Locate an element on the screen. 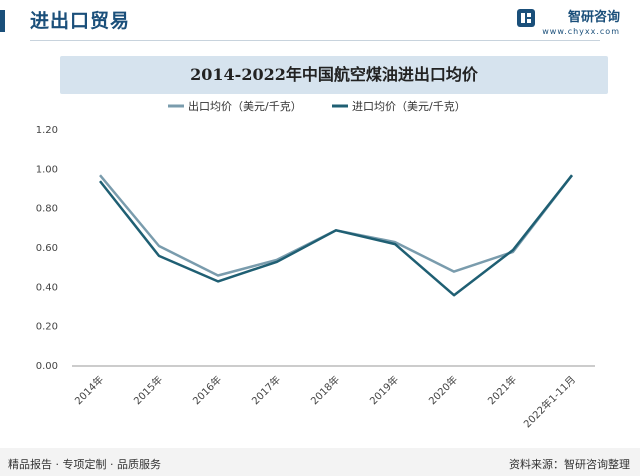 The width and height of the screenshot is (640, 476). header-accent-bar is located at coordinates (2, 21).